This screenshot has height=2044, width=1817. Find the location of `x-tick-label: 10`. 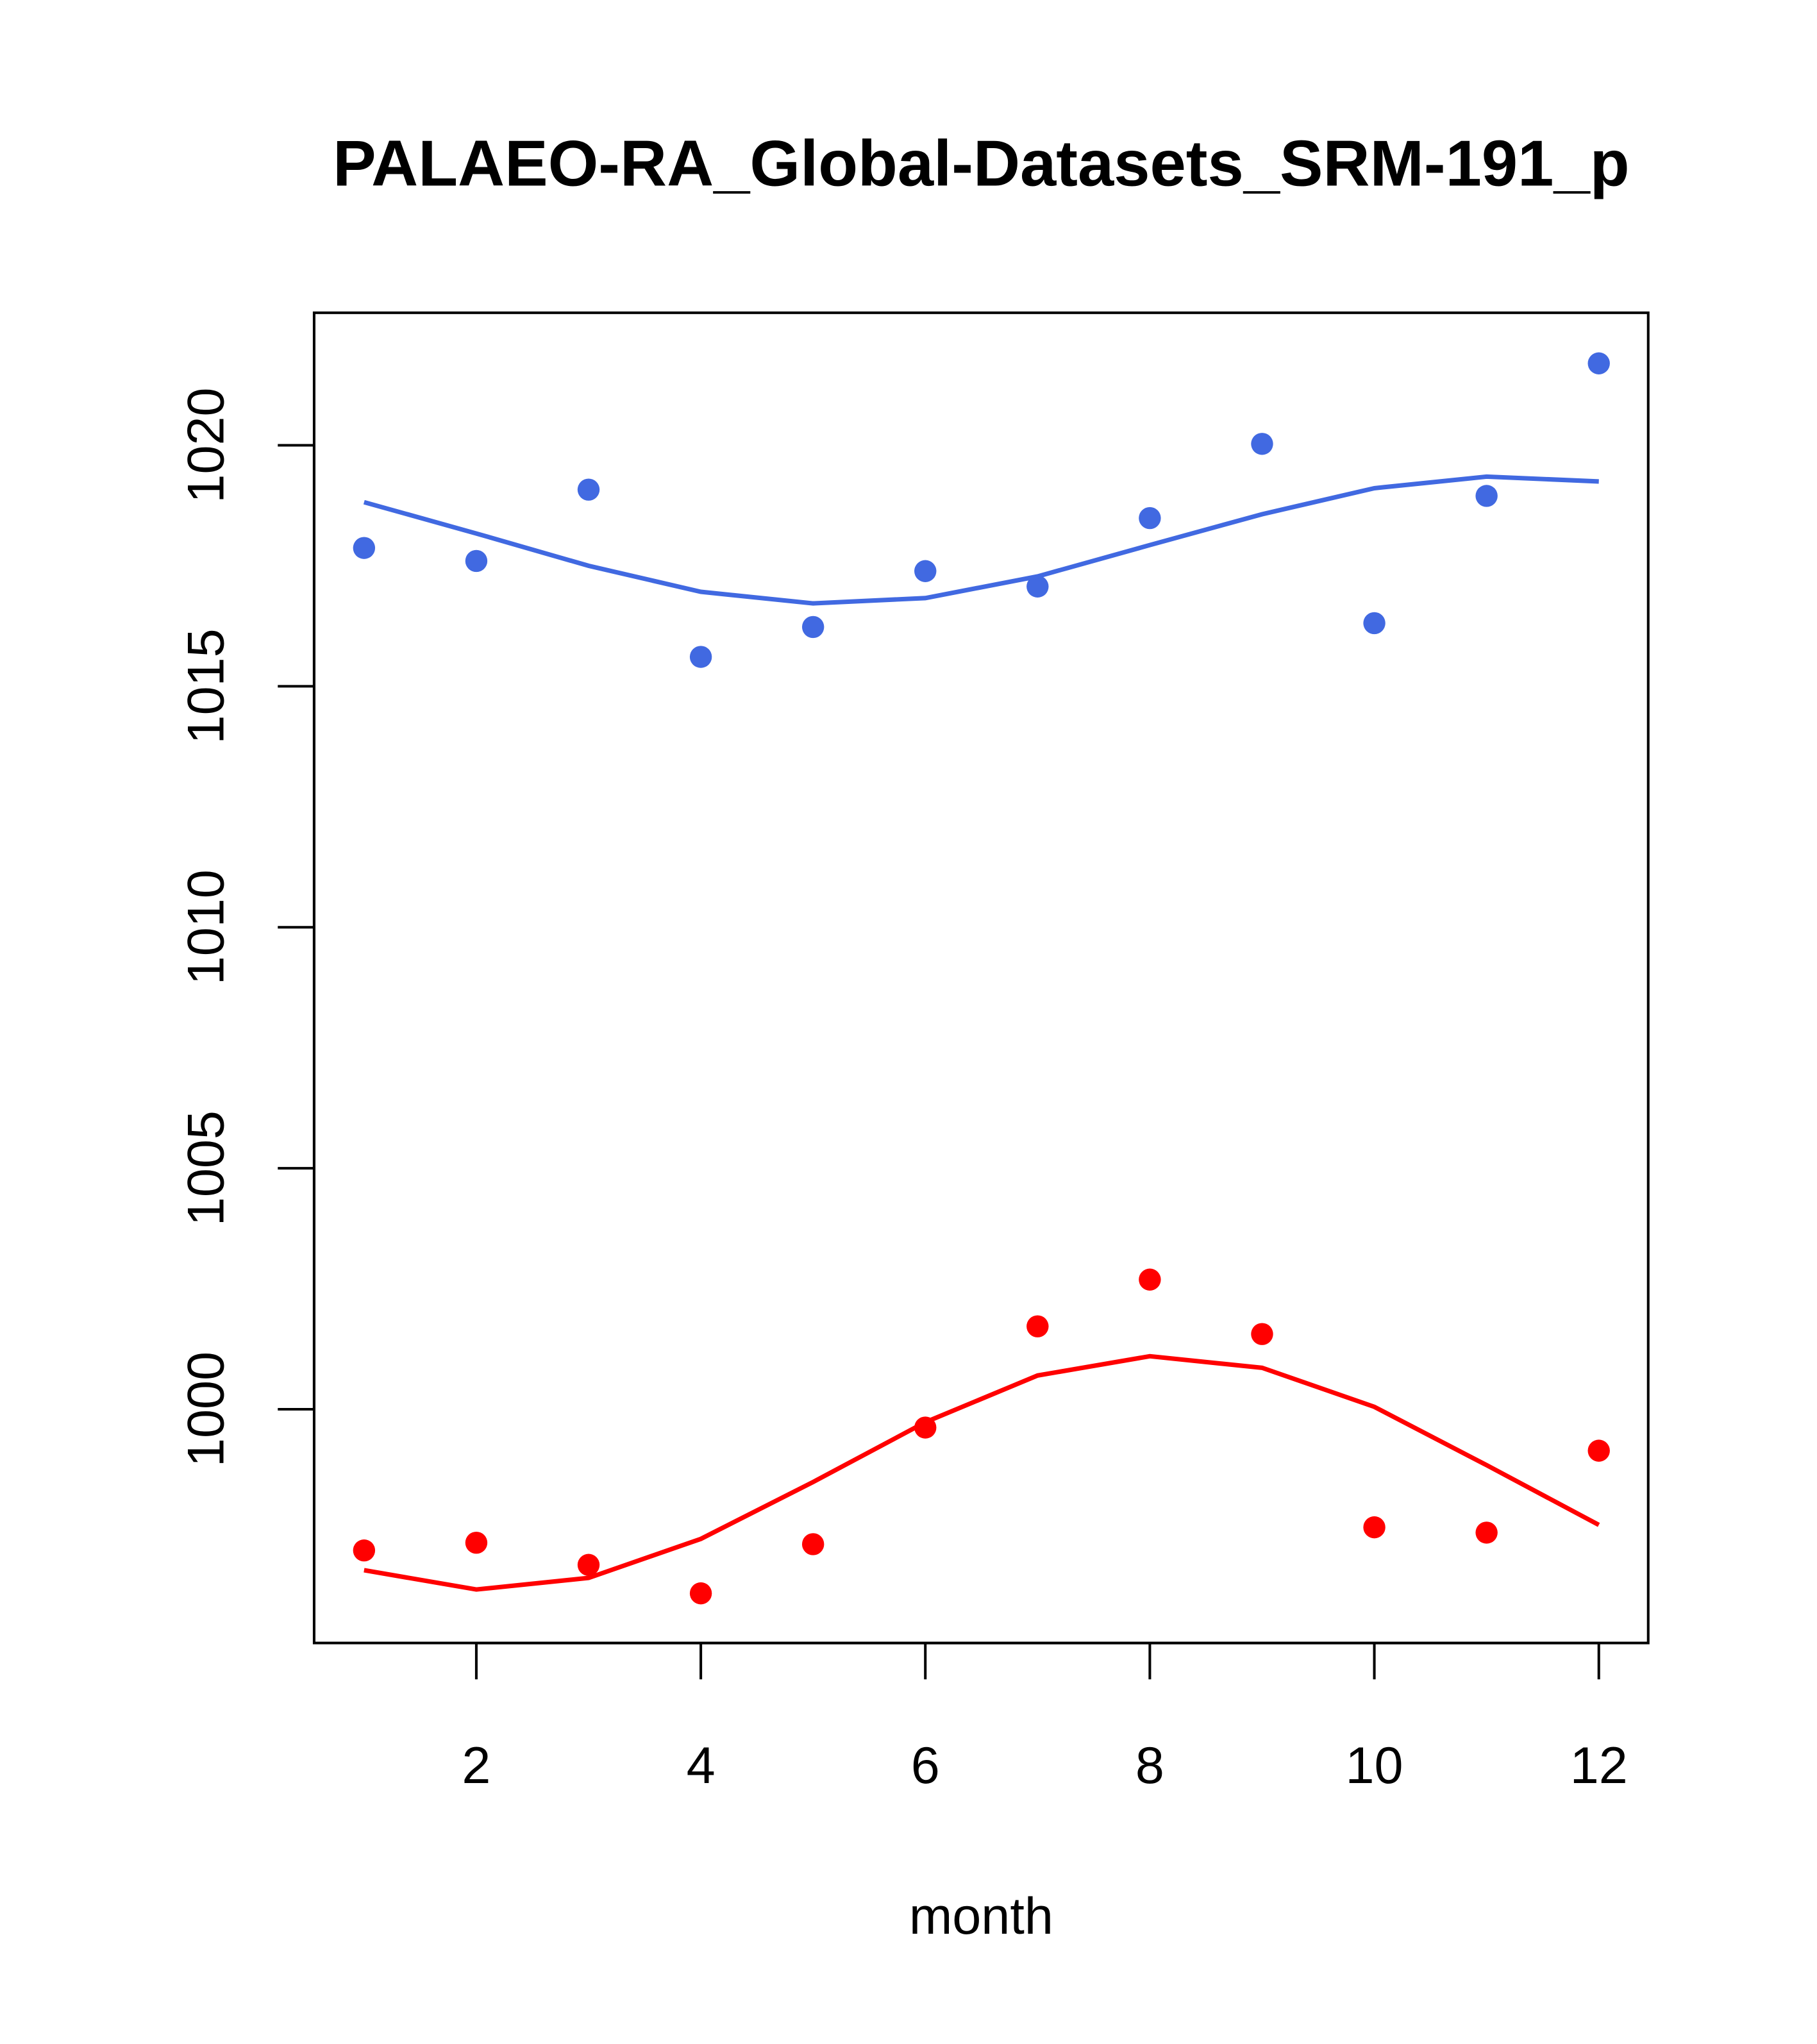

x-tick-label: 10 is located at coordinates (1374, 1766).